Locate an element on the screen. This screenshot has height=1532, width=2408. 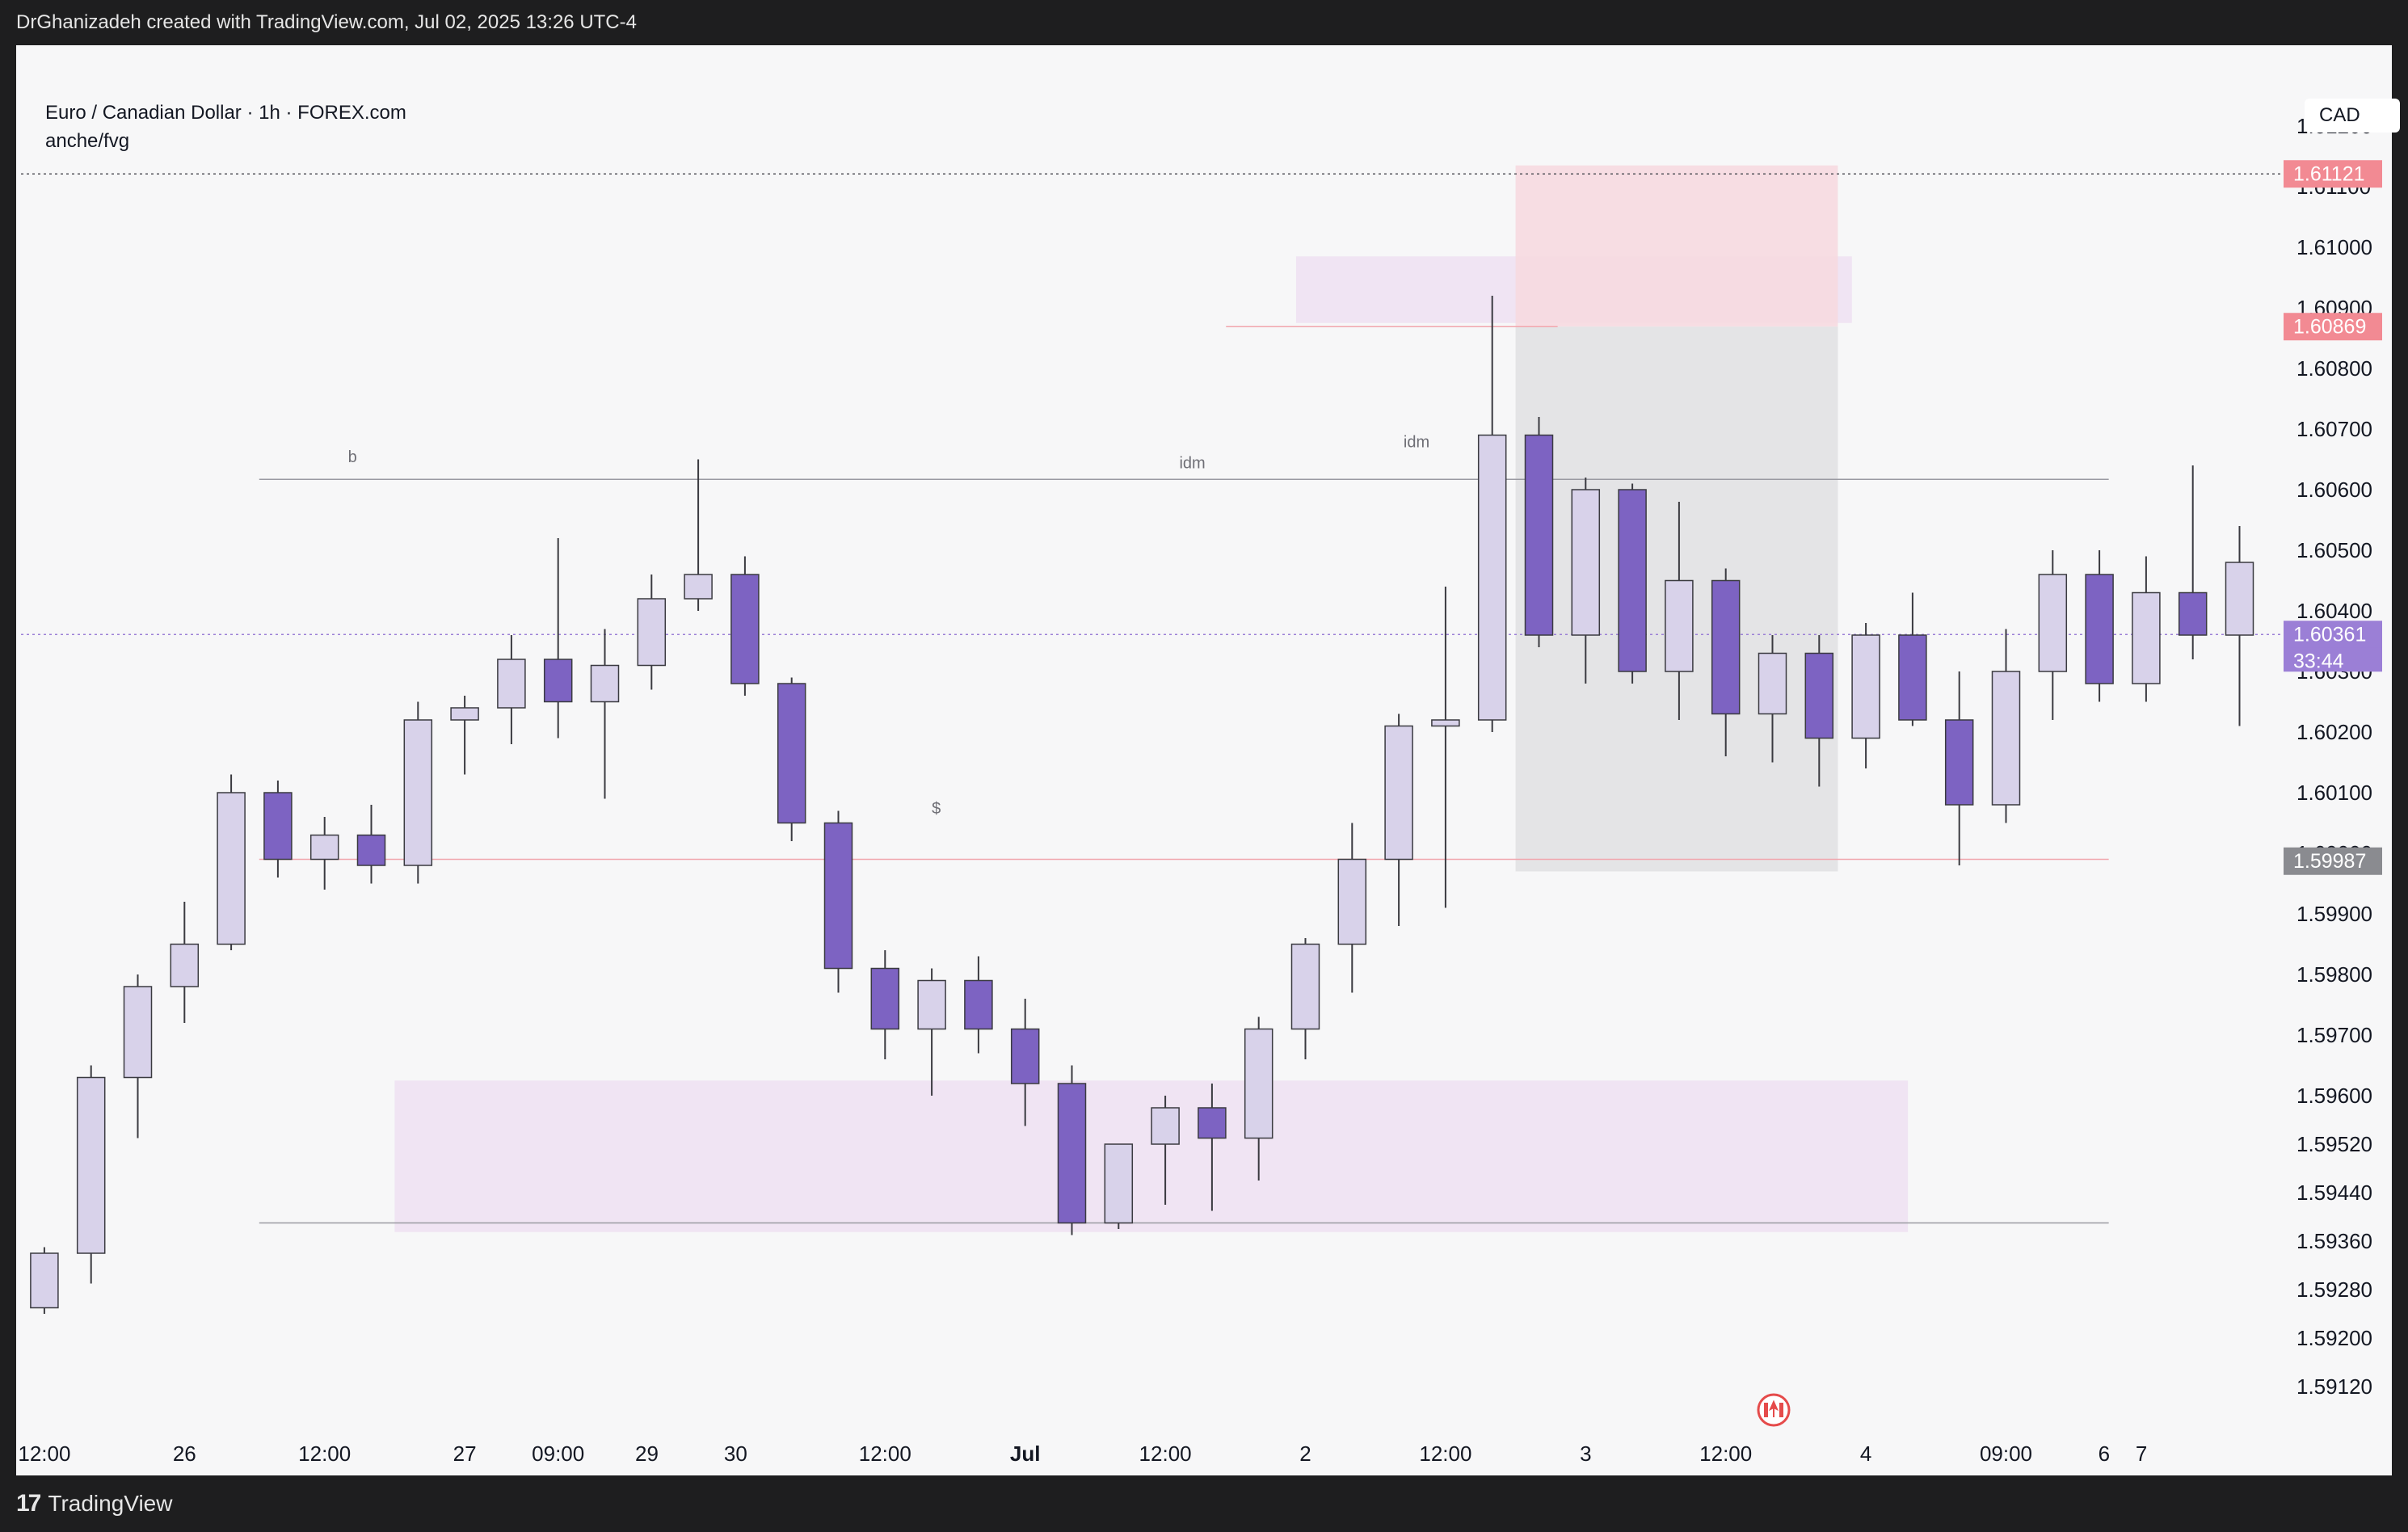
time-tick-label: 7 is located at coordinates (2141, 1454).